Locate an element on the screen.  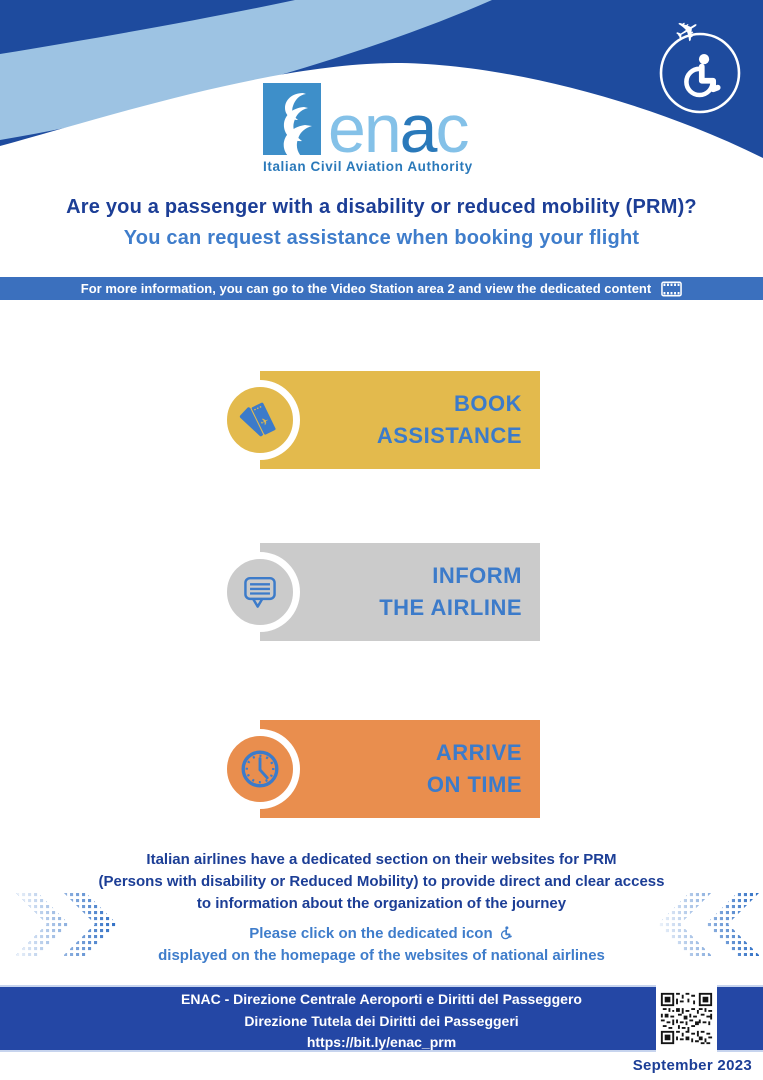
wordmark-part: a is located at coordinates (418, 129).